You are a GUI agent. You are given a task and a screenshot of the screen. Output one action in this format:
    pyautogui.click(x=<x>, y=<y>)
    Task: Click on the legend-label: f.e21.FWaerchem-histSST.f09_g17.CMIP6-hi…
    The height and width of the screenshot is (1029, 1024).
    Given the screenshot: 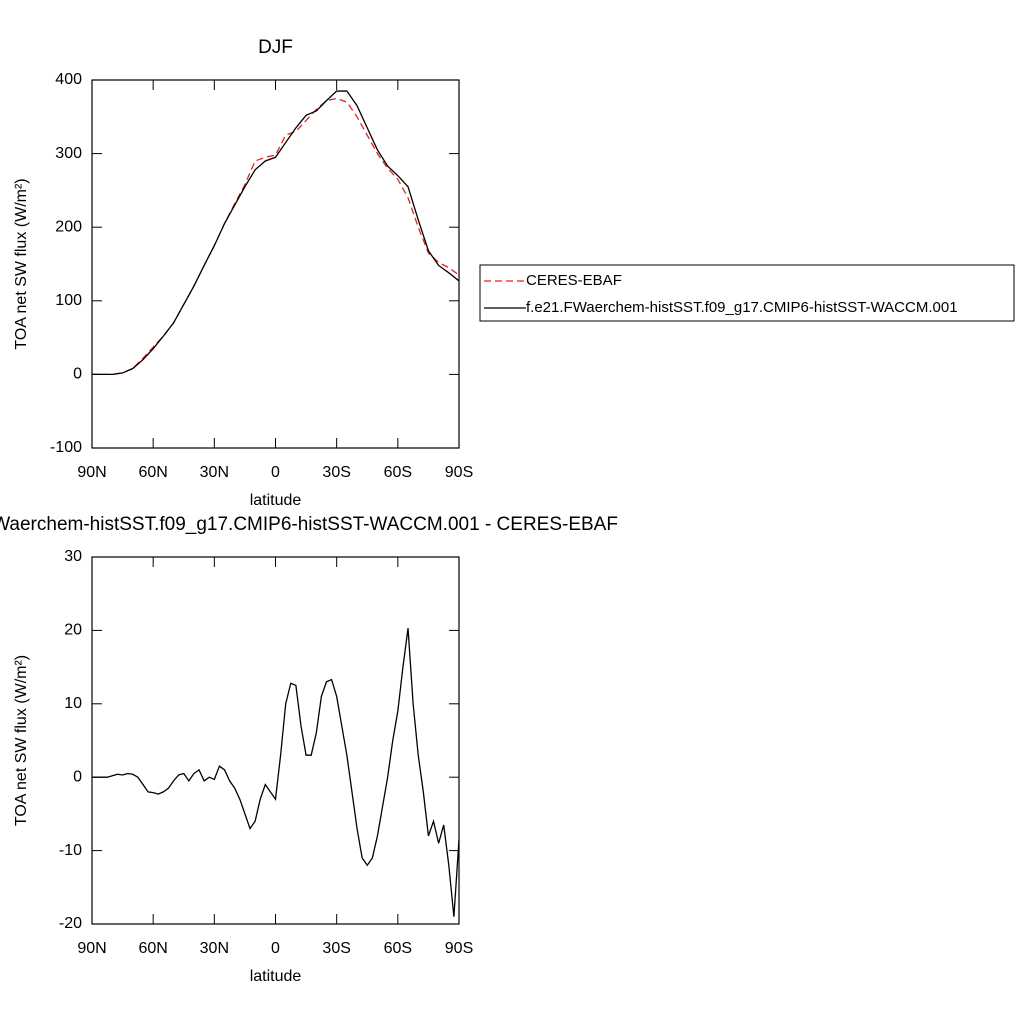 What is the action you would take?
    pyautogui.click(x=742, y=307)
    